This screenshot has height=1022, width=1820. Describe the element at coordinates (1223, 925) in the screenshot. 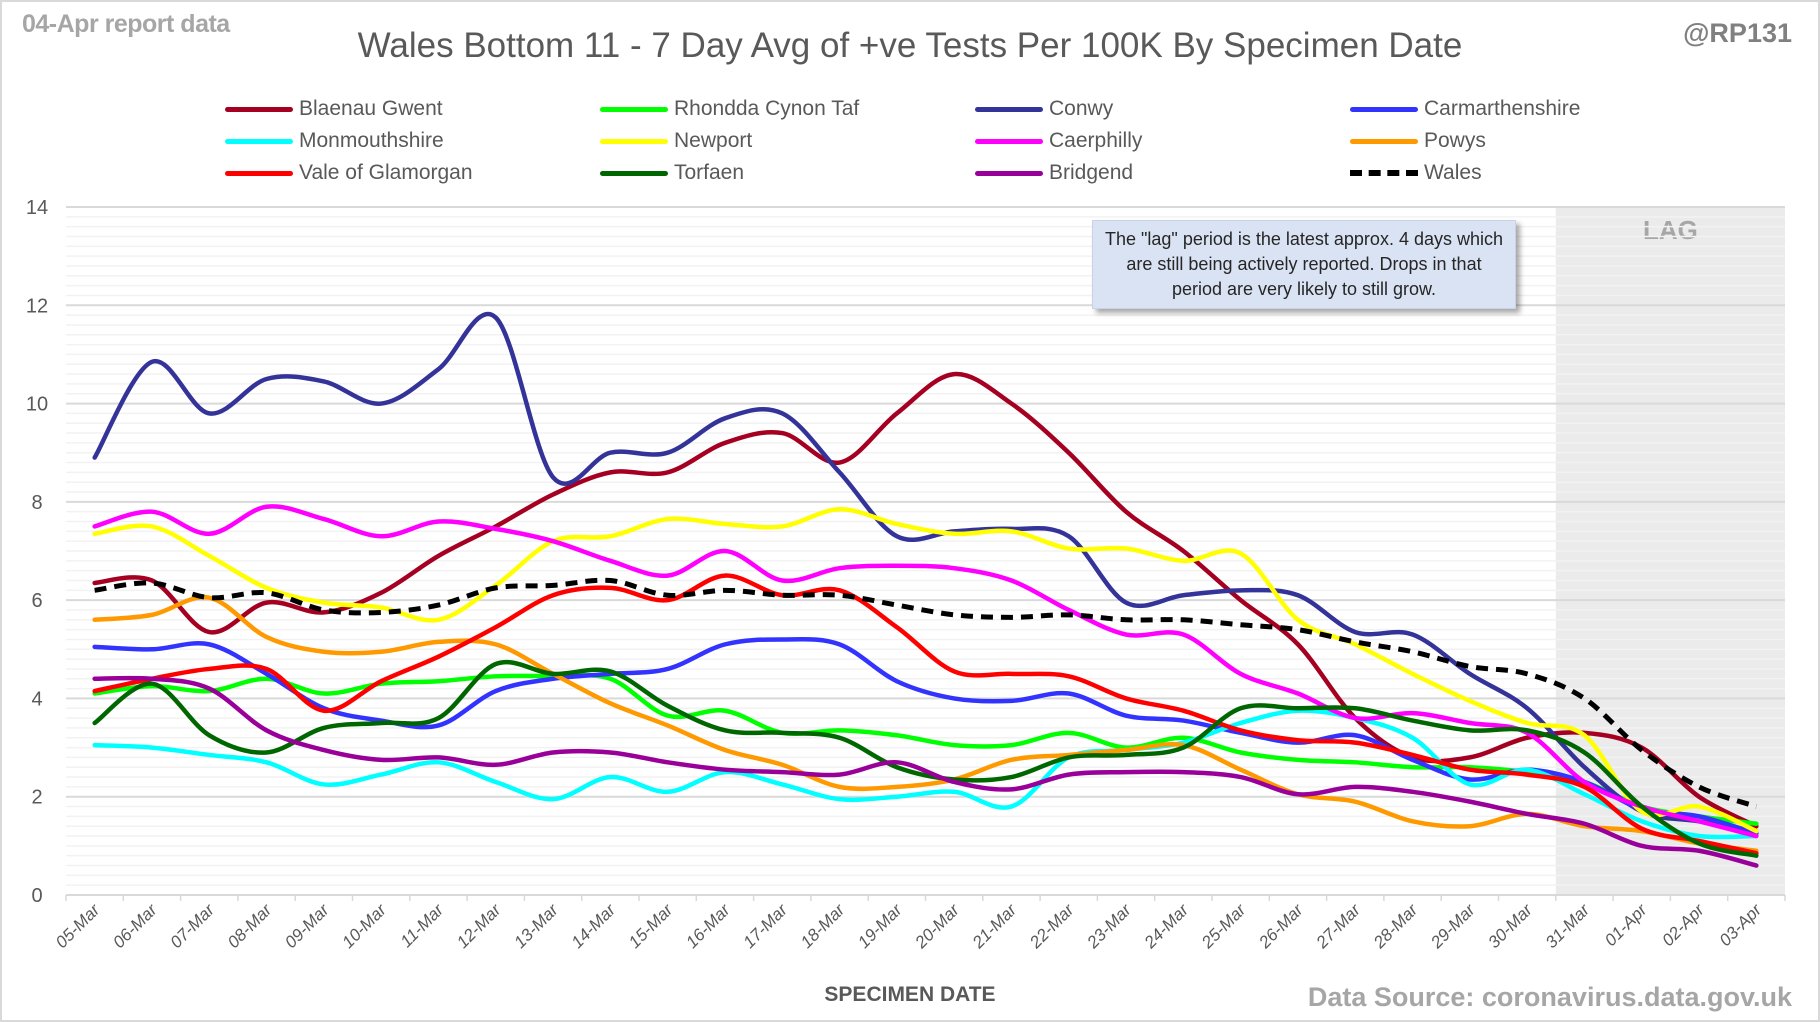

I see `x-tick-label: 25-Mar` at that location.